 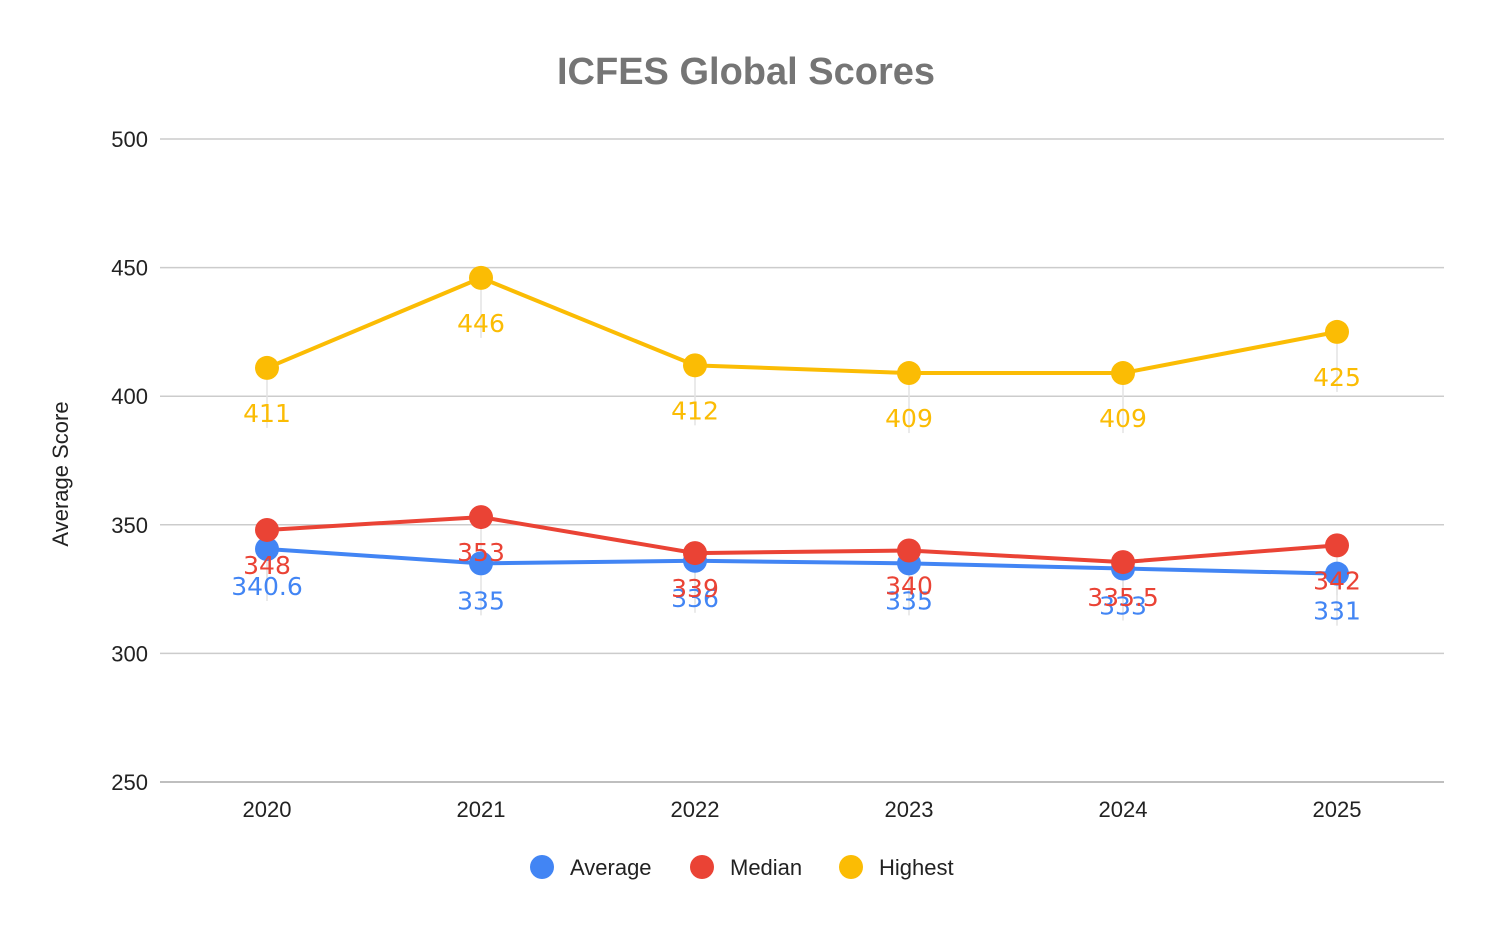 What do you see at coordinates (60, 473) in the screenshot?
I see `y-axis-title: Average Score` at bounding box center [60, 473].